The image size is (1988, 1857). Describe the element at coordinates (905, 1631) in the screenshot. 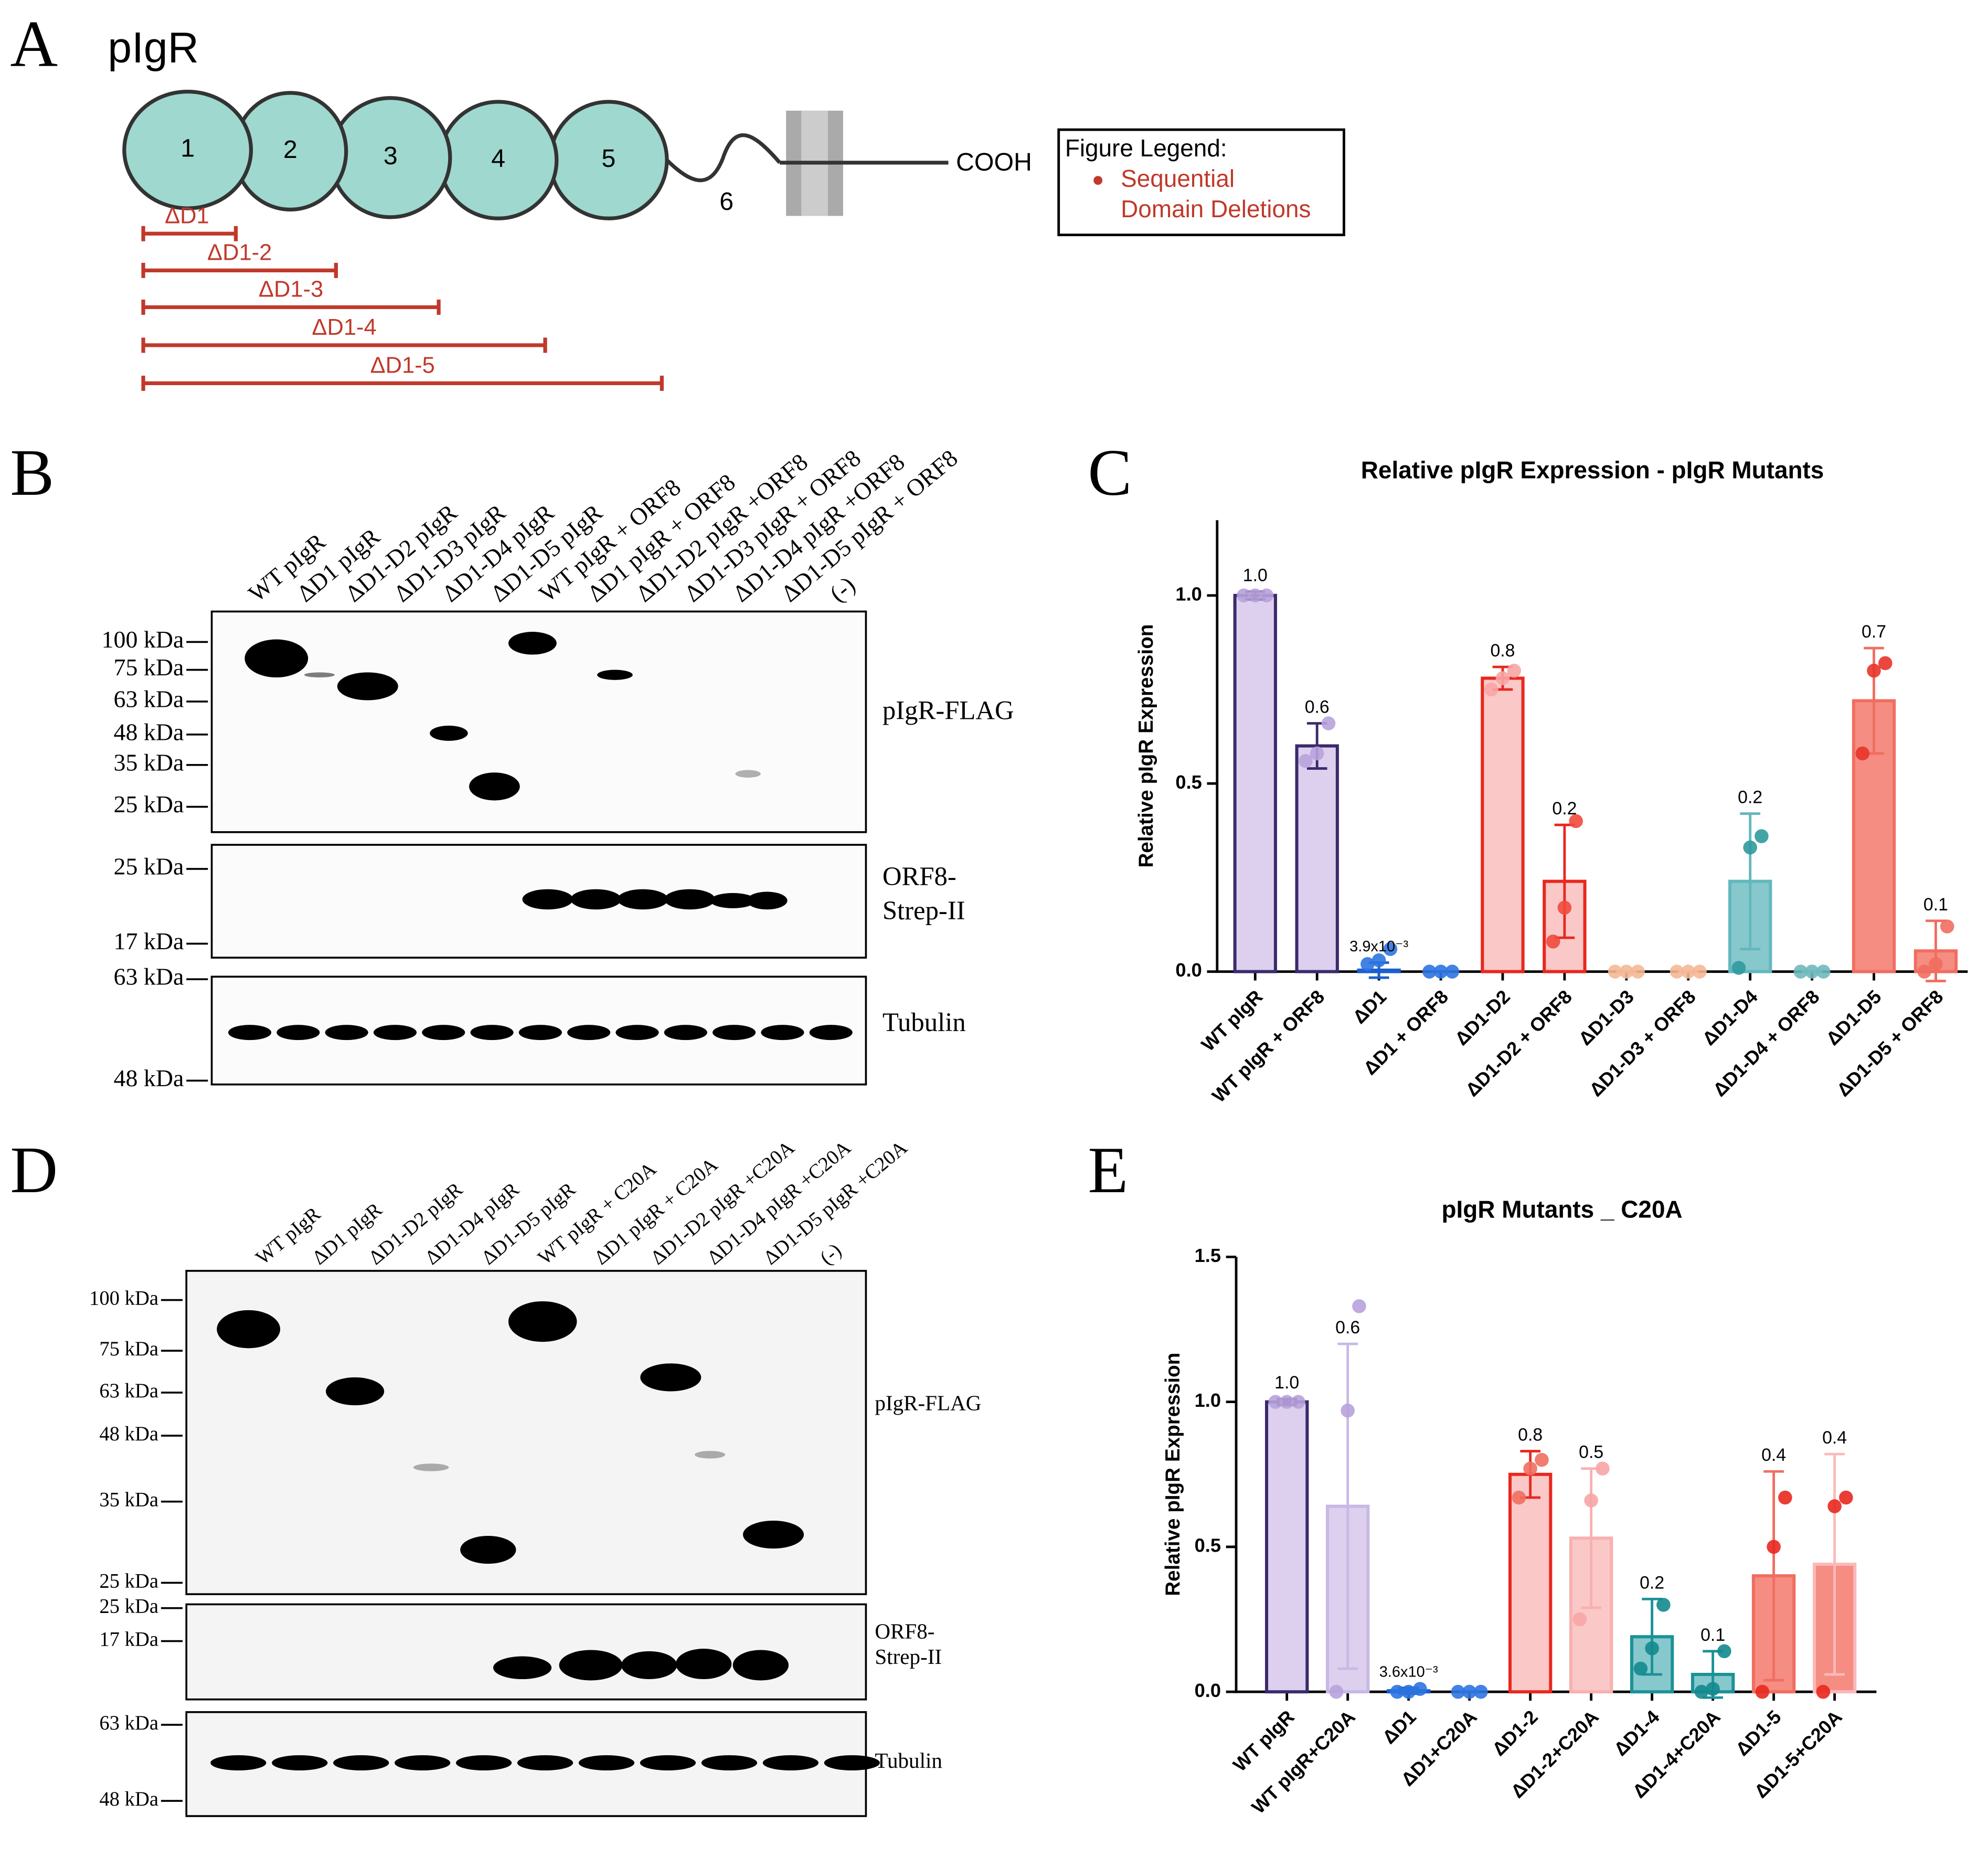

I see `blot-name: ORF8-` at that location.